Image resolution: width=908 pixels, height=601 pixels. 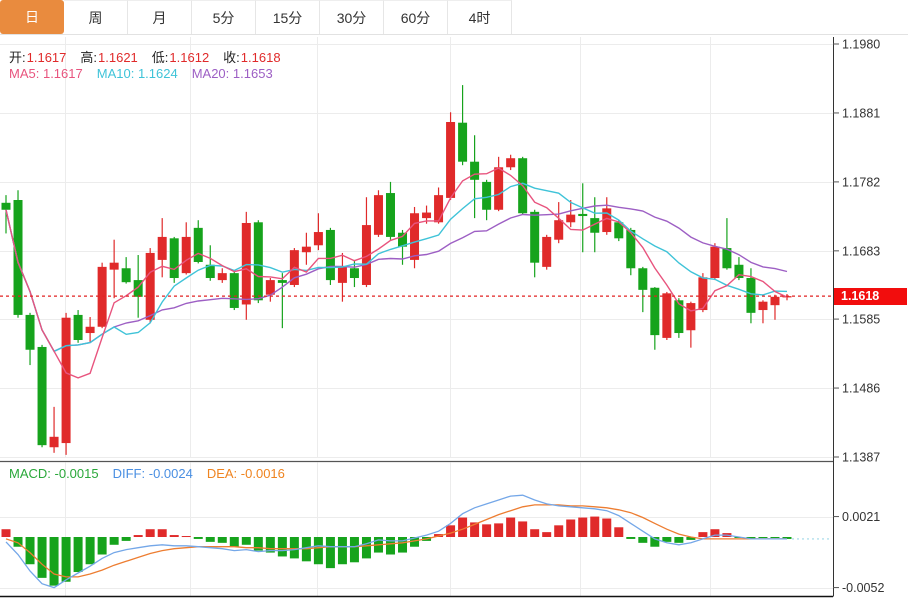 What do you see at coordinates (861, 251) in the screenshot?
I see `price-axis-label: 1.1683` at bounding box center [861, 251].